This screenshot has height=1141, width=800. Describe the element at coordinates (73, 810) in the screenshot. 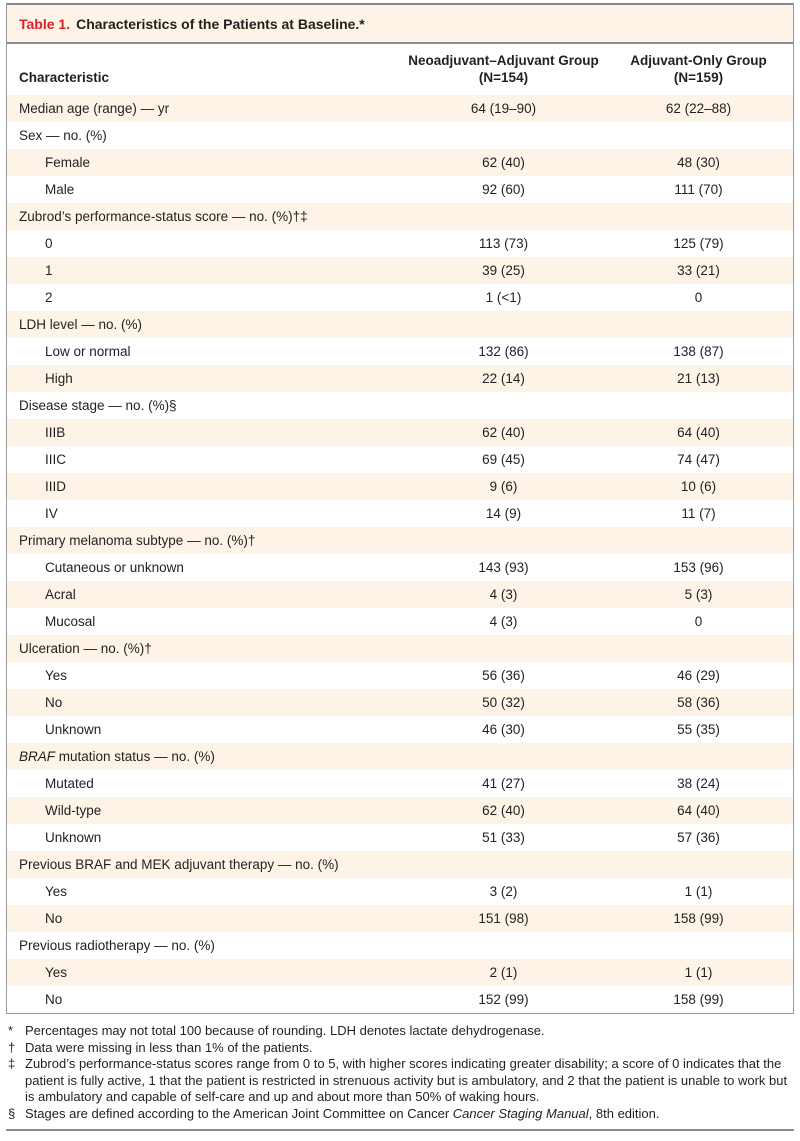

I see `row-label: Wild-type` at that location.